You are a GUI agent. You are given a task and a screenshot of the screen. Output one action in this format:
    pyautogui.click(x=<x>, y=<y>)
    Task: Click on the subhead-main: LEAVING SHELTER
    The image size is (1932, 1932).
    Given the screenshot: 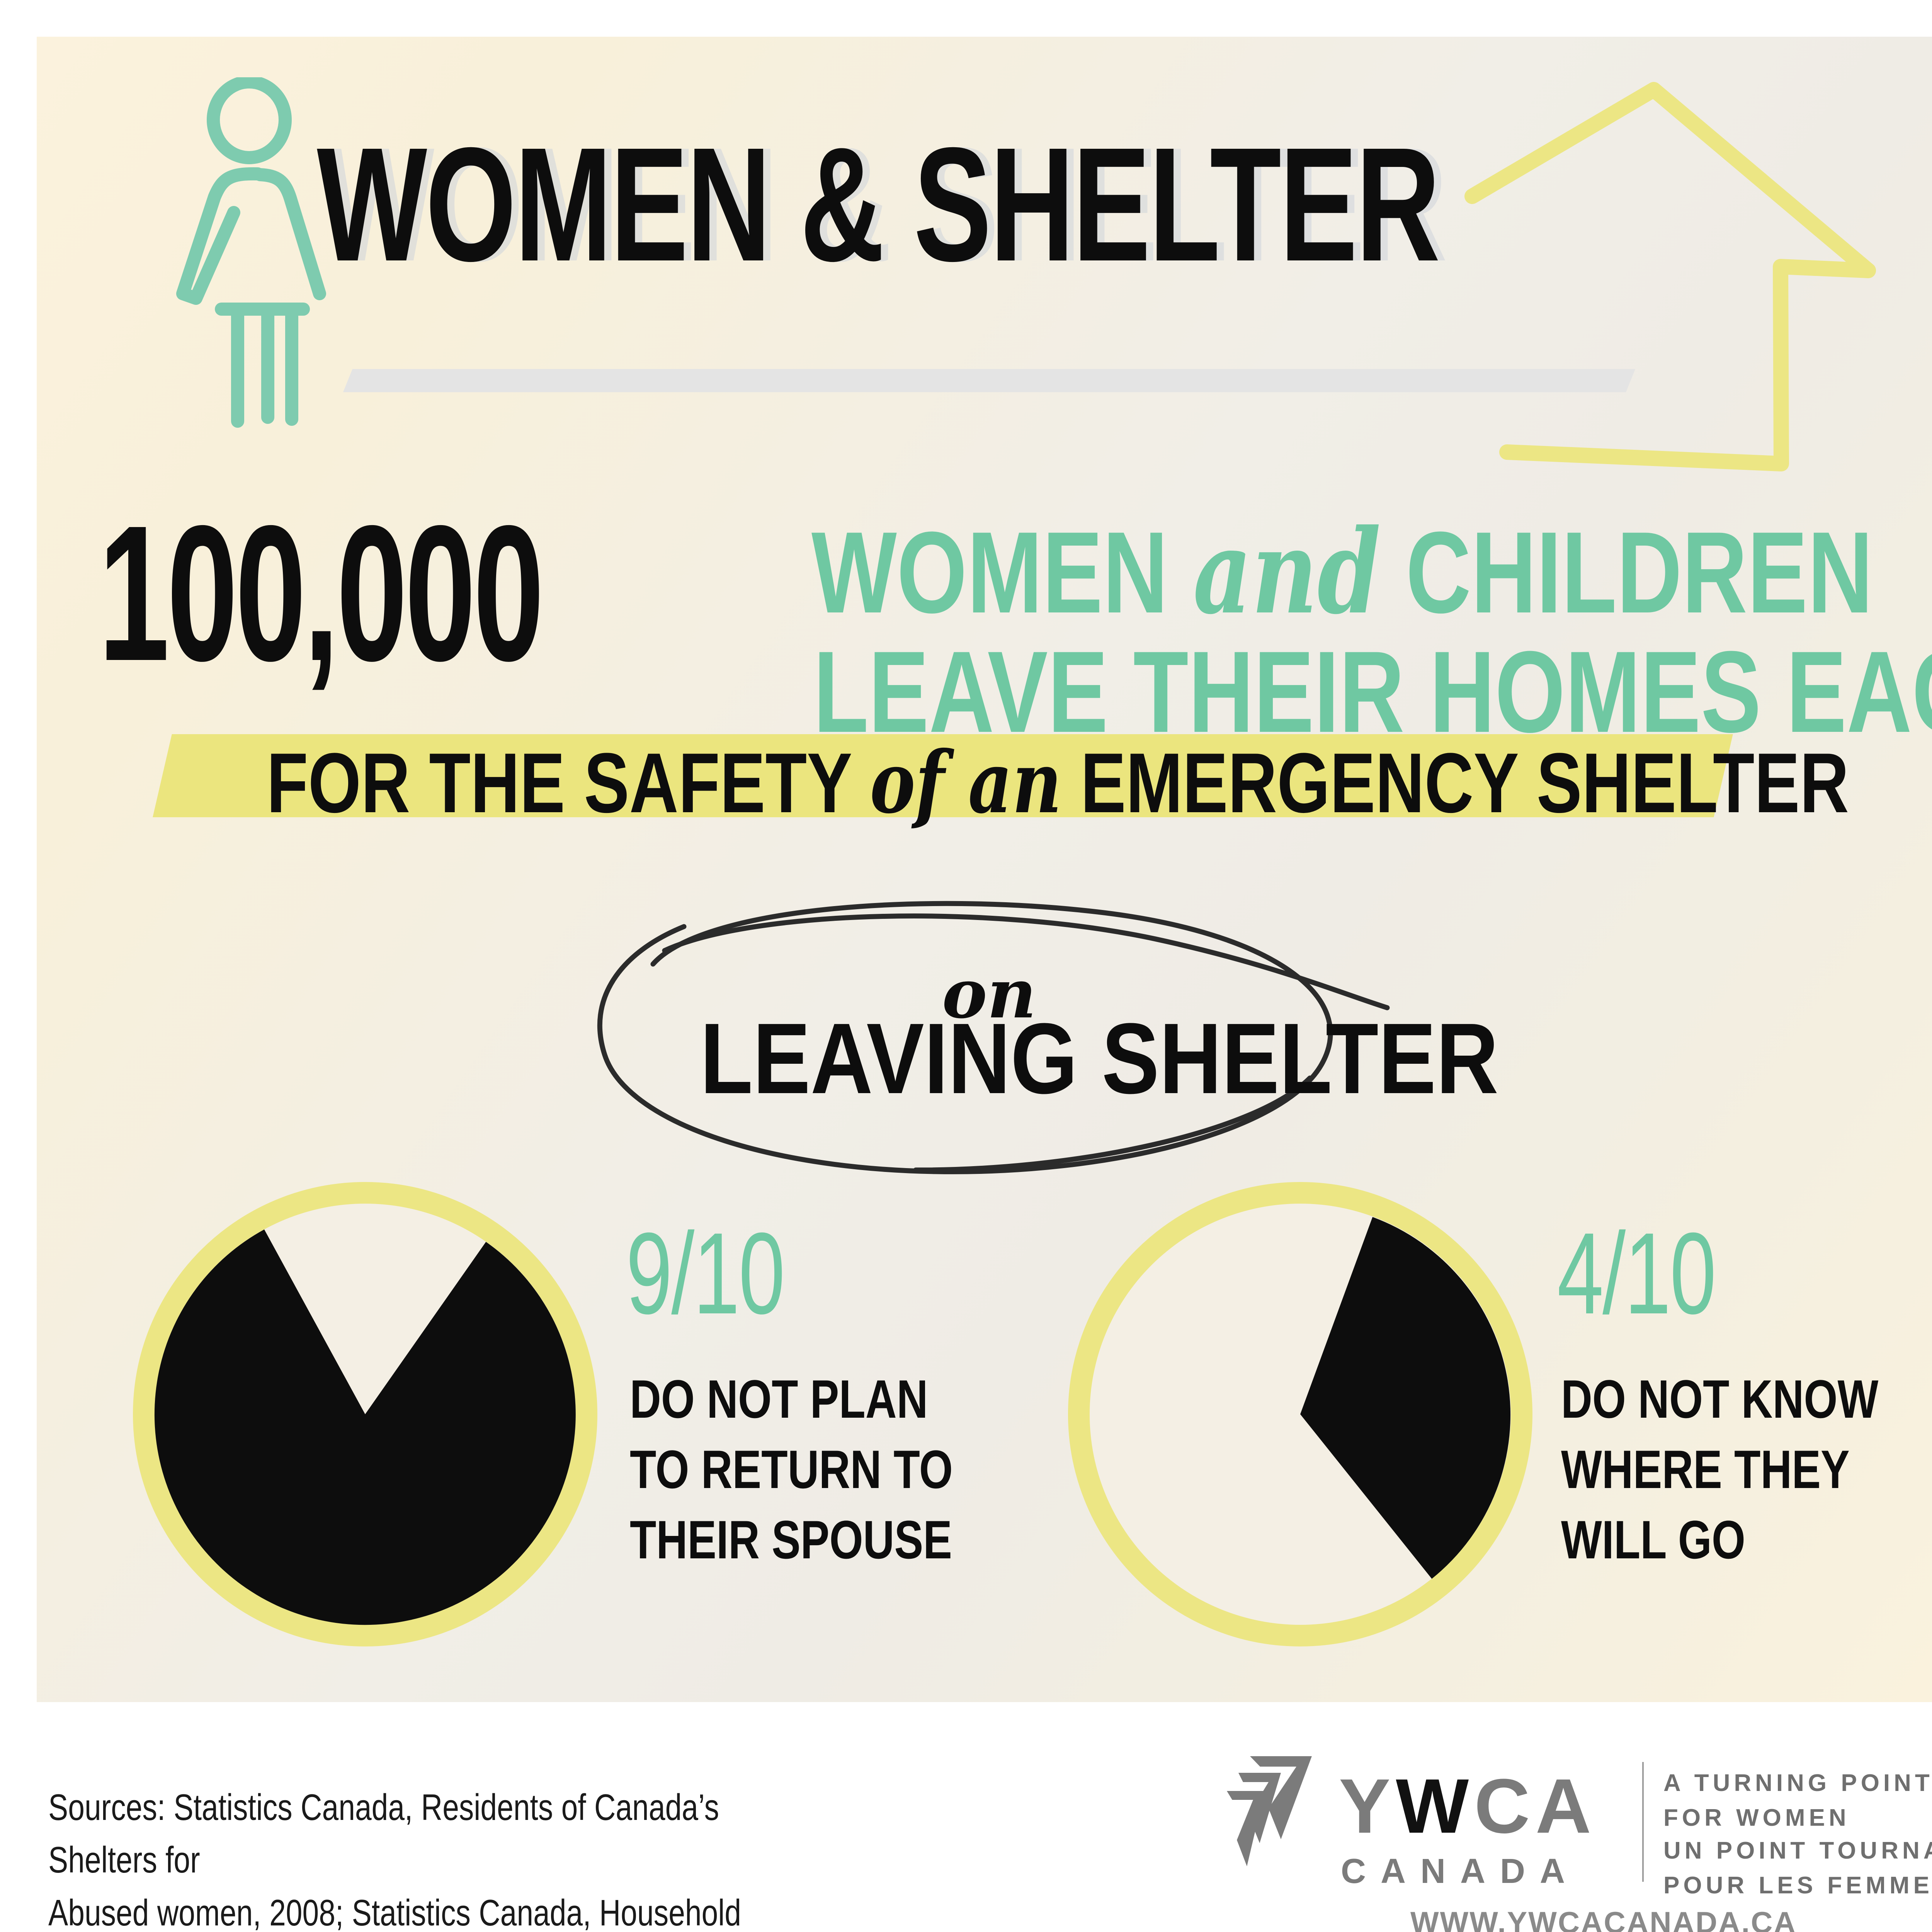 What is the action you would take?
    pyautogui.click(x=1099, y=1059)
    